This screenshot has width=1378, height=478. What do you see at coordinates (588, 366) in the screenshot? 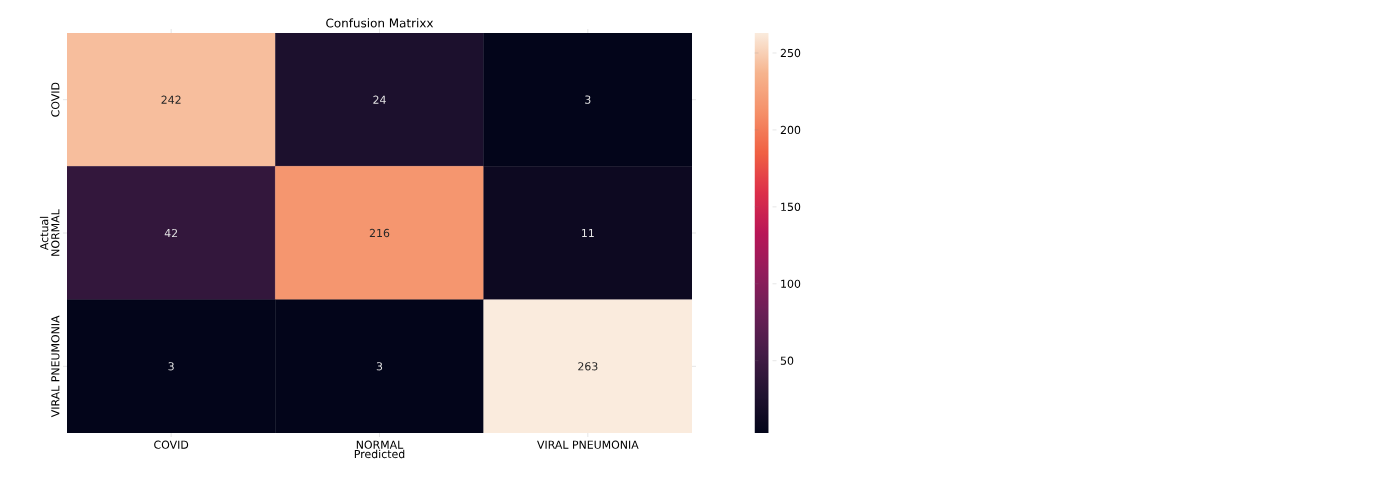
I see `data-label: 263` at bounding box center [588, 366].